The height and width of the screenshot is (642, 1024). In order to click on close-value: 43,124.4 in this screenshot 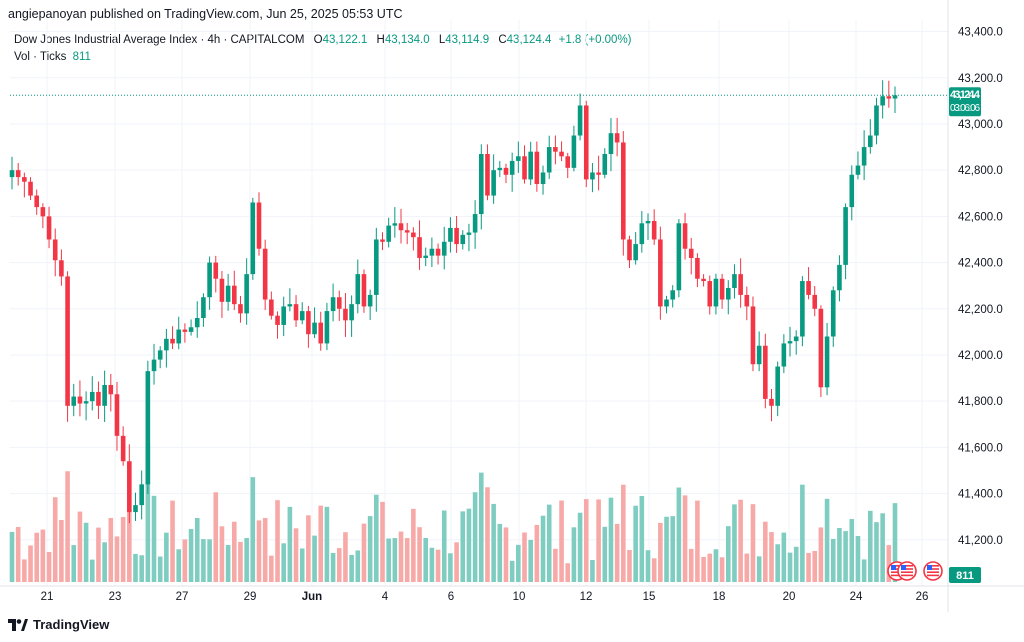, I will do `click(529, 40)`.